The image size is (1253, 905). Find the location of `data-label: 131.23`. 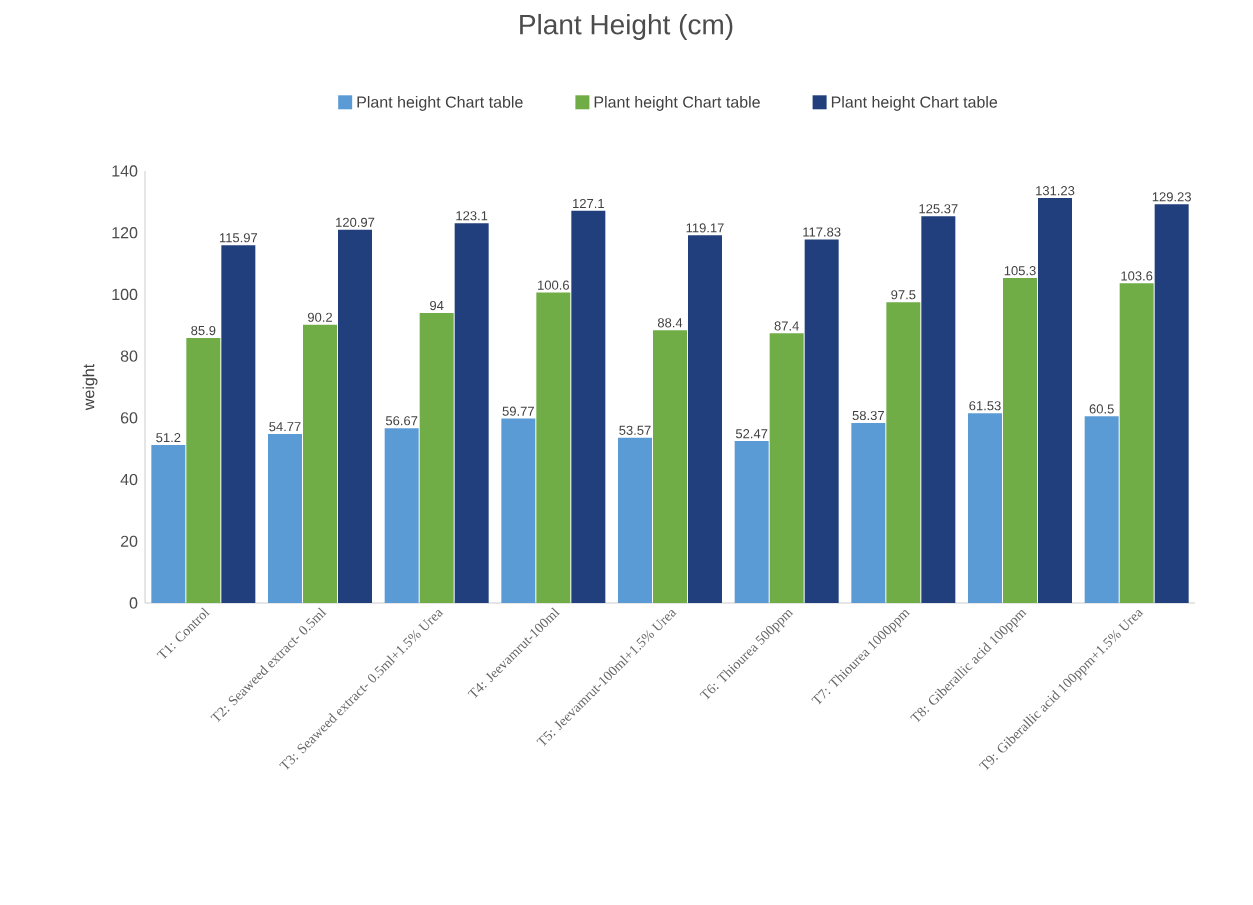

data-label: 131.23 is located at coordinates (1055, 191).